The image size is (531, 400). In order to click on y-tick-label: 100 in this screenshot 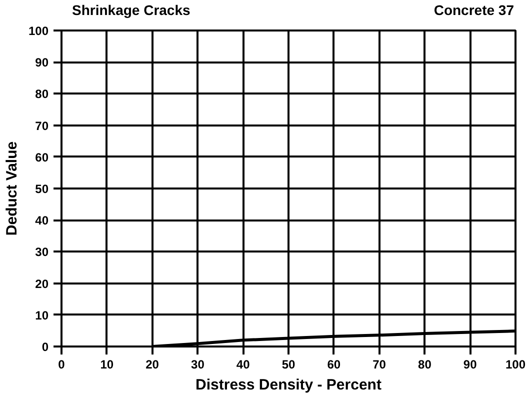, I will do `click(38, 31)`.